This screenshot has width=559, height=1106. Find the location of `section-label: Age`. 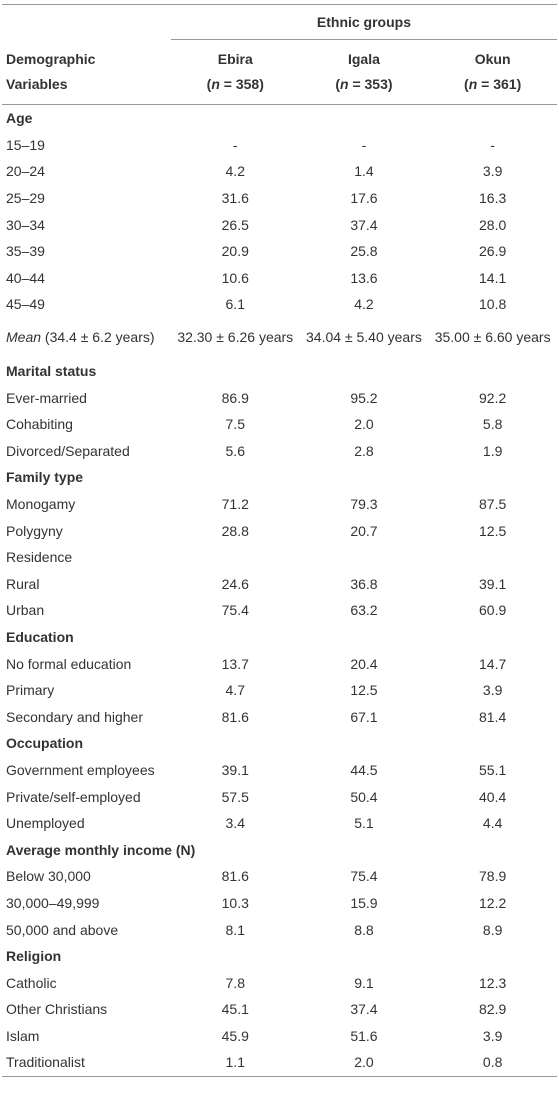

section-label: Age is located at coordinates (19, 118).